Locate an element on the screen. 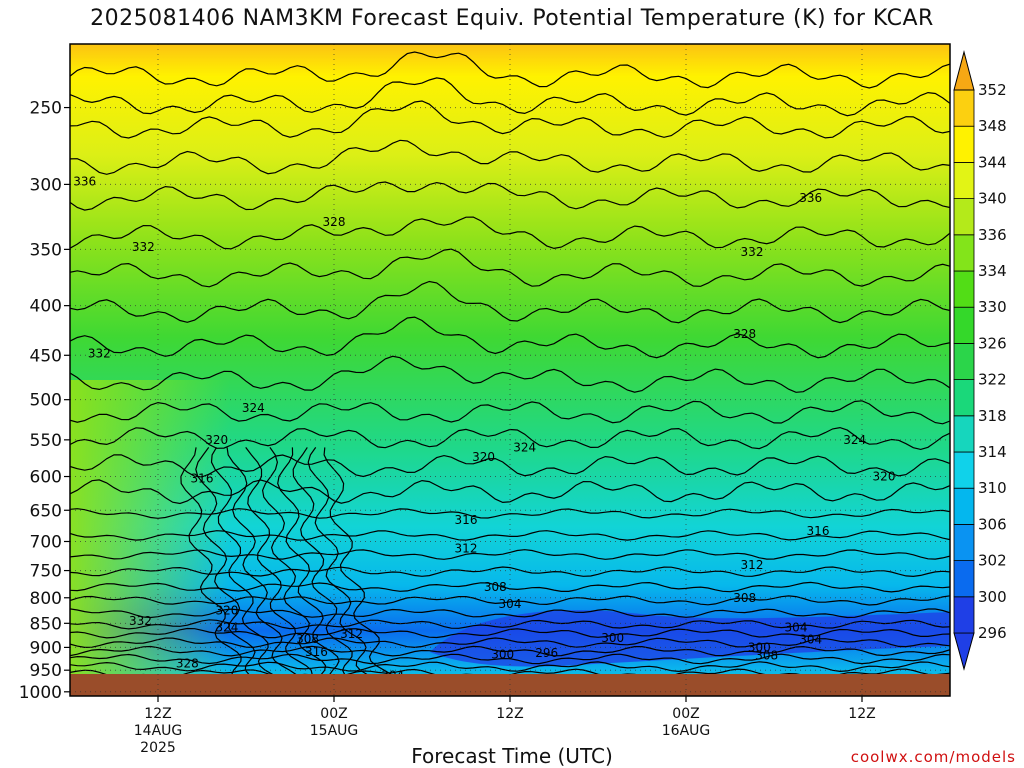  colorbar-label: 352 is located at coordinates (992, 90).